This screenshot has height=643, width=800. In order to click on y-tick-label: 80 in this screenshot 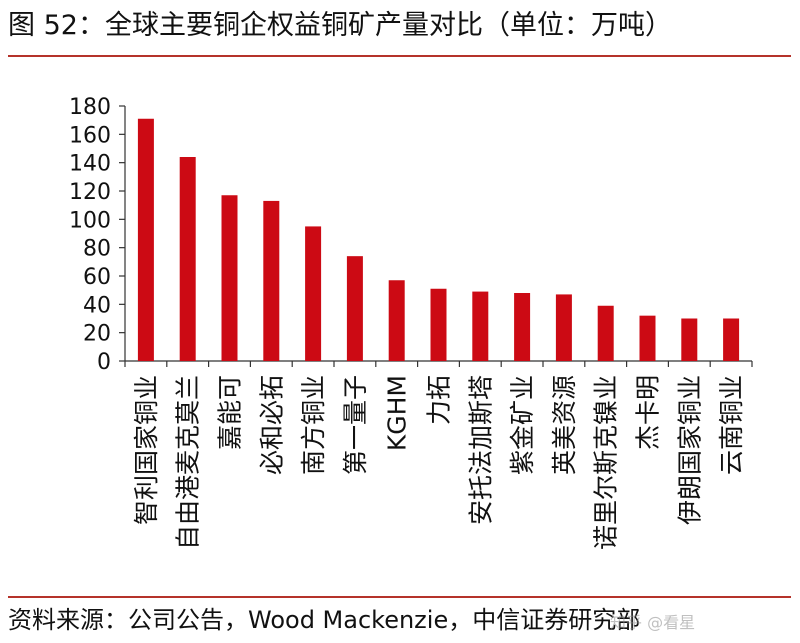, I will do `click(97, 249)`.